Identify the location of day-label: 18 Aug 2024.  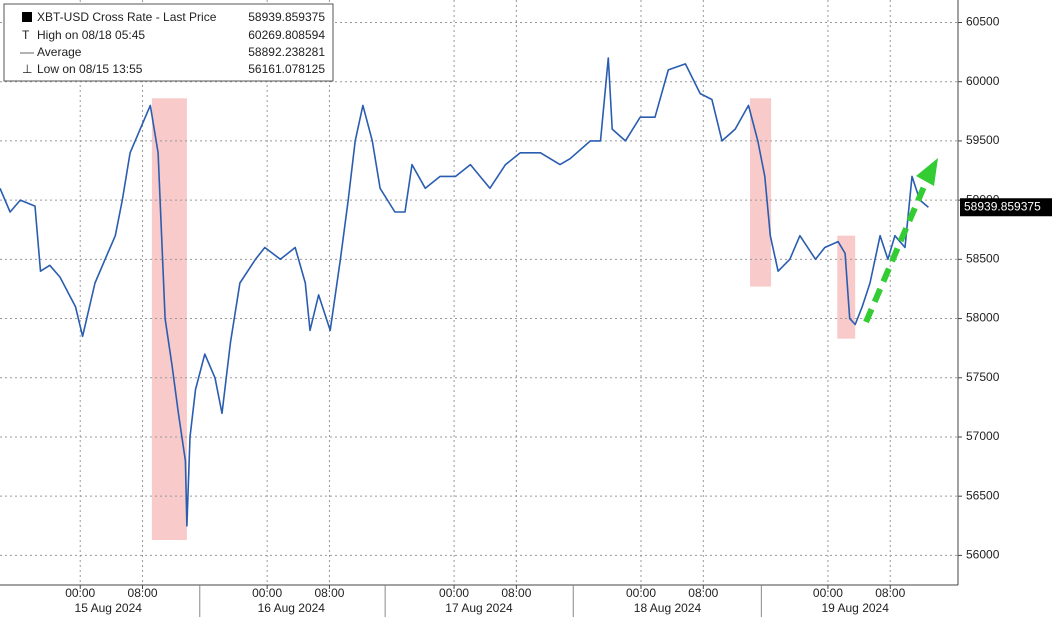
(668, 608).